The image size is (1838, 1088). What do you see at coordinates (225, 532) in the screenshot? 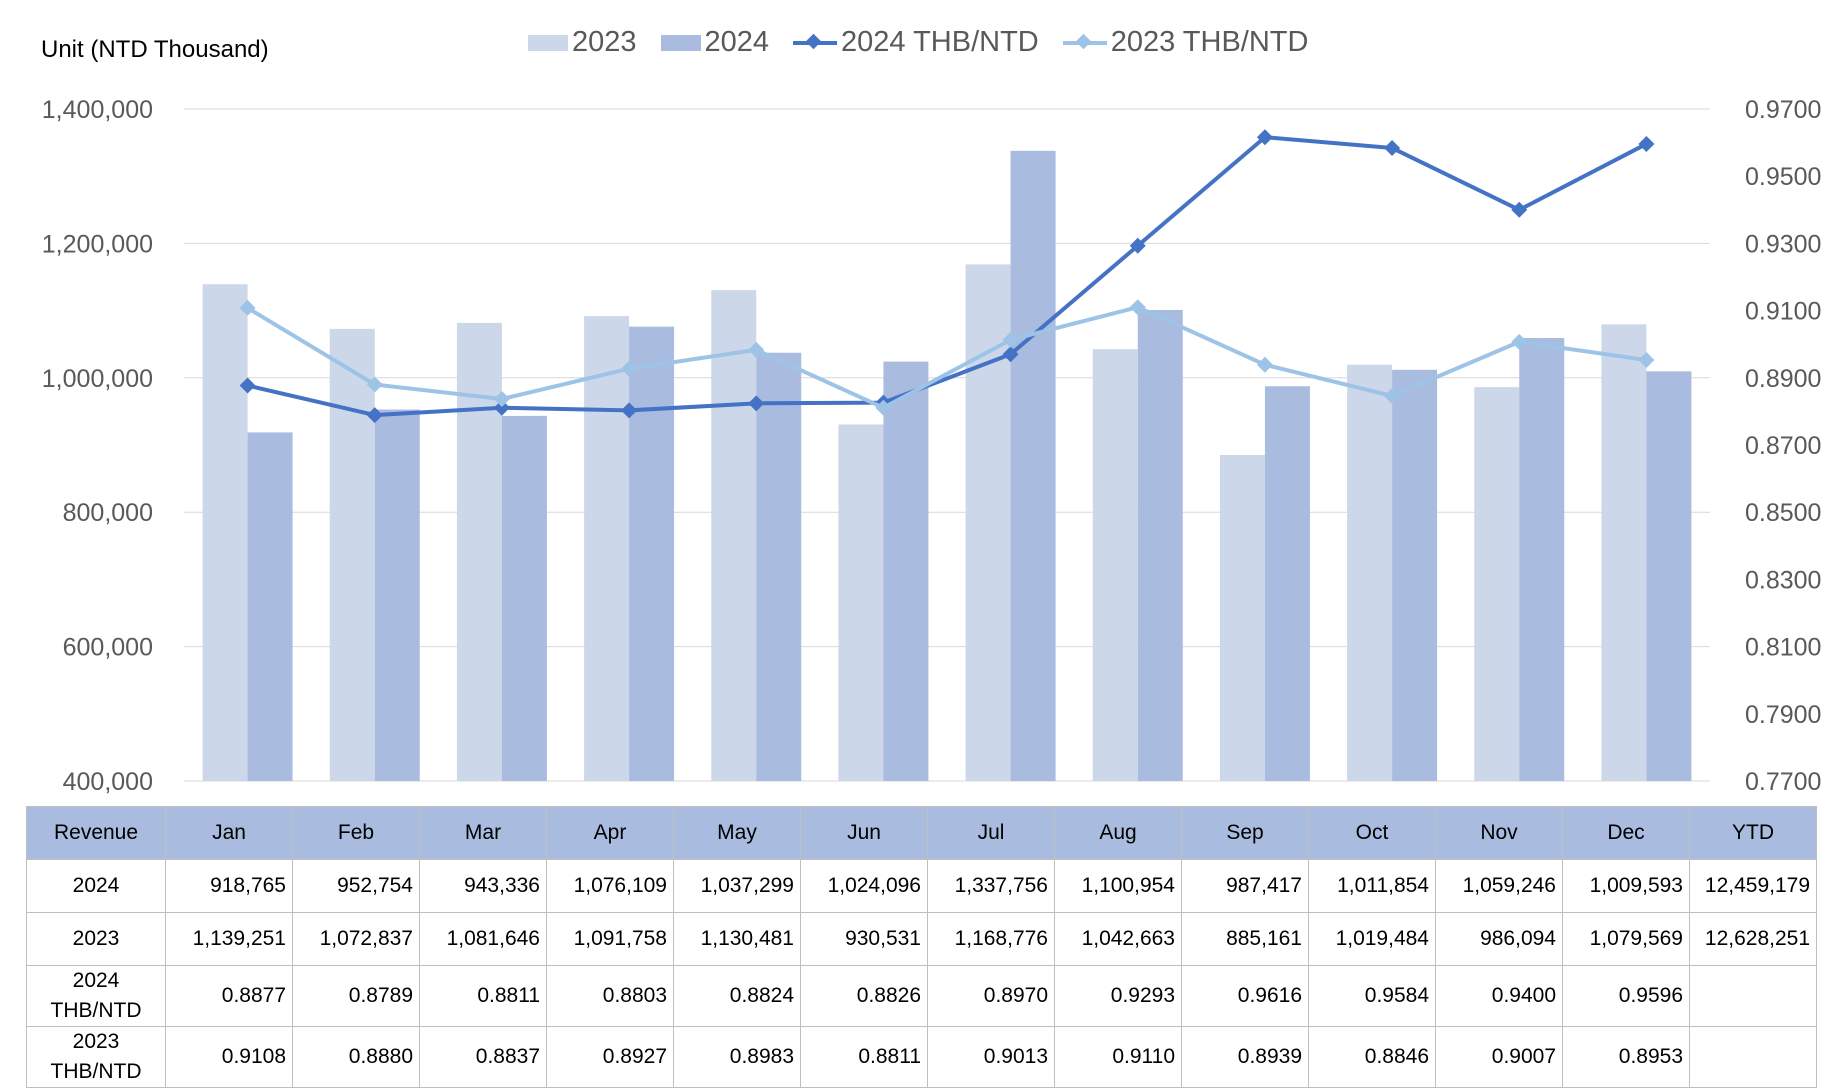
I see `bar-2023-jan` at bounding box center [225, 532].